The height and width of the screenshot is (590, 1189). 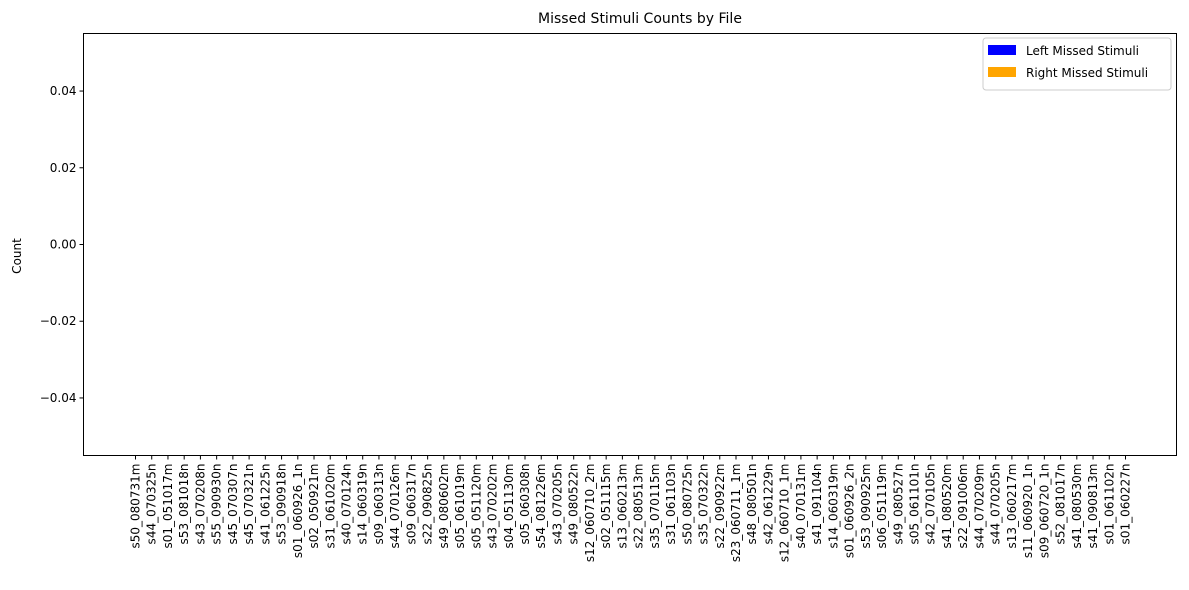 I want to click on x-tick-label: s02_051115m, so click(x=606, y=506).